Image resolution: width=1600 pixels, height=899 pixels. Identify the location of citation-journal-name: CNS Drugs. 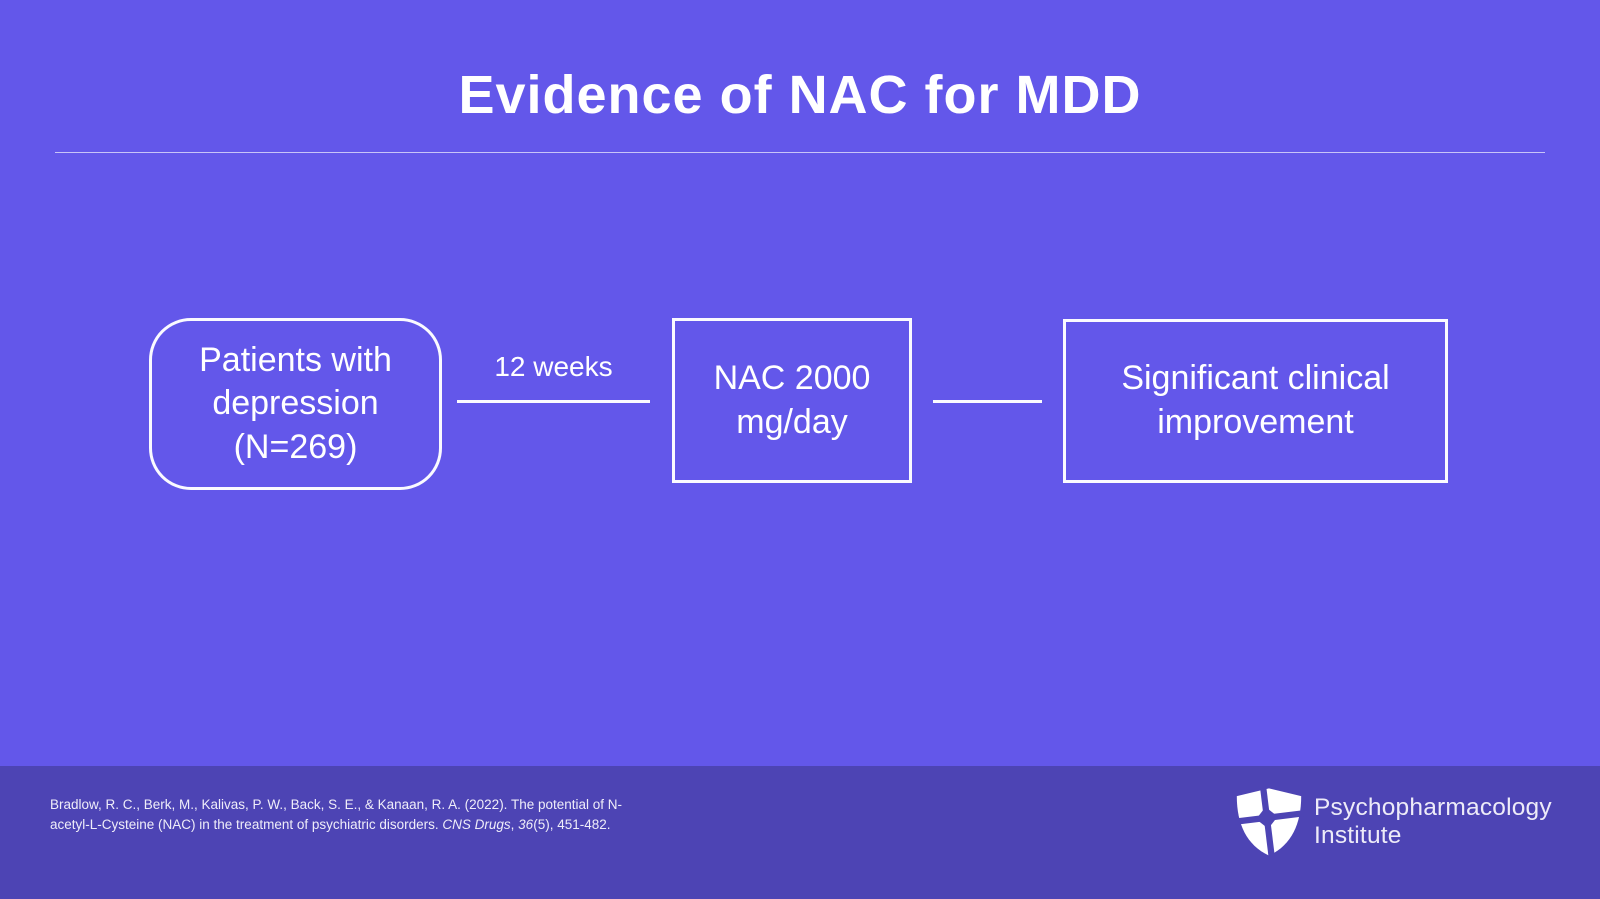
(476, 824).